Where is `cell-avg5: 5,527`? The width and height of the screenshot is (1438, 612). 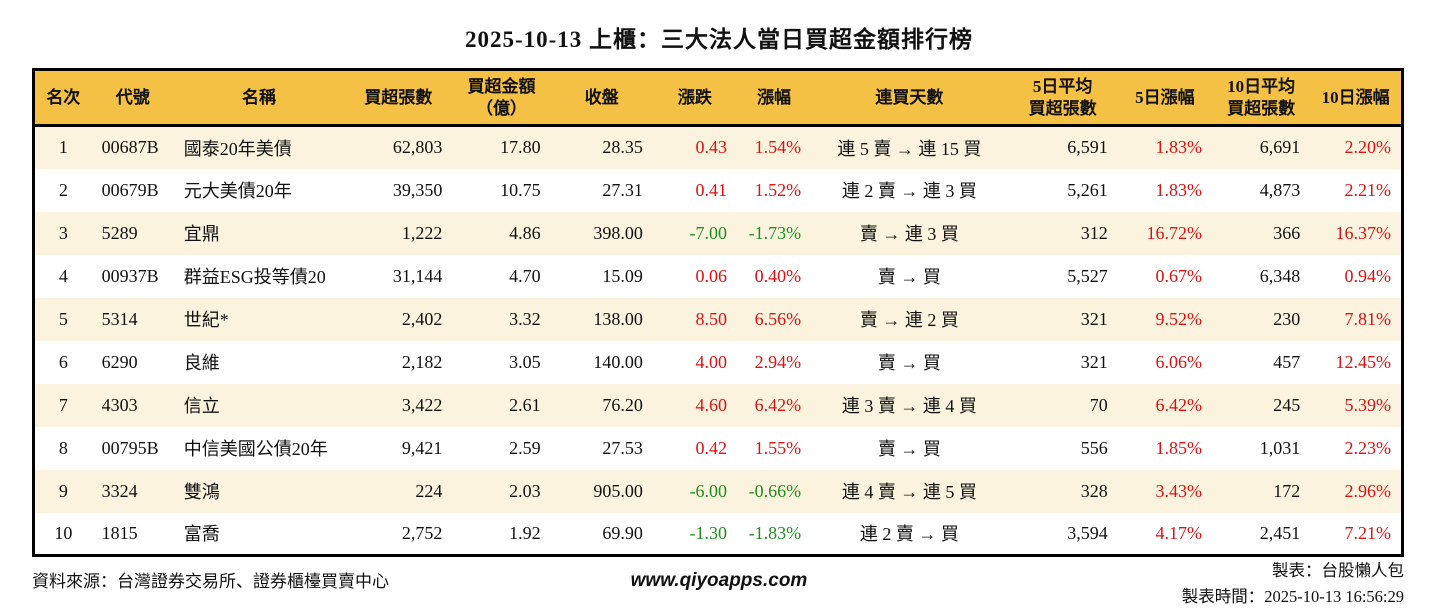
cell-avg5: 5,527 is located at coordinates (1062, 276).